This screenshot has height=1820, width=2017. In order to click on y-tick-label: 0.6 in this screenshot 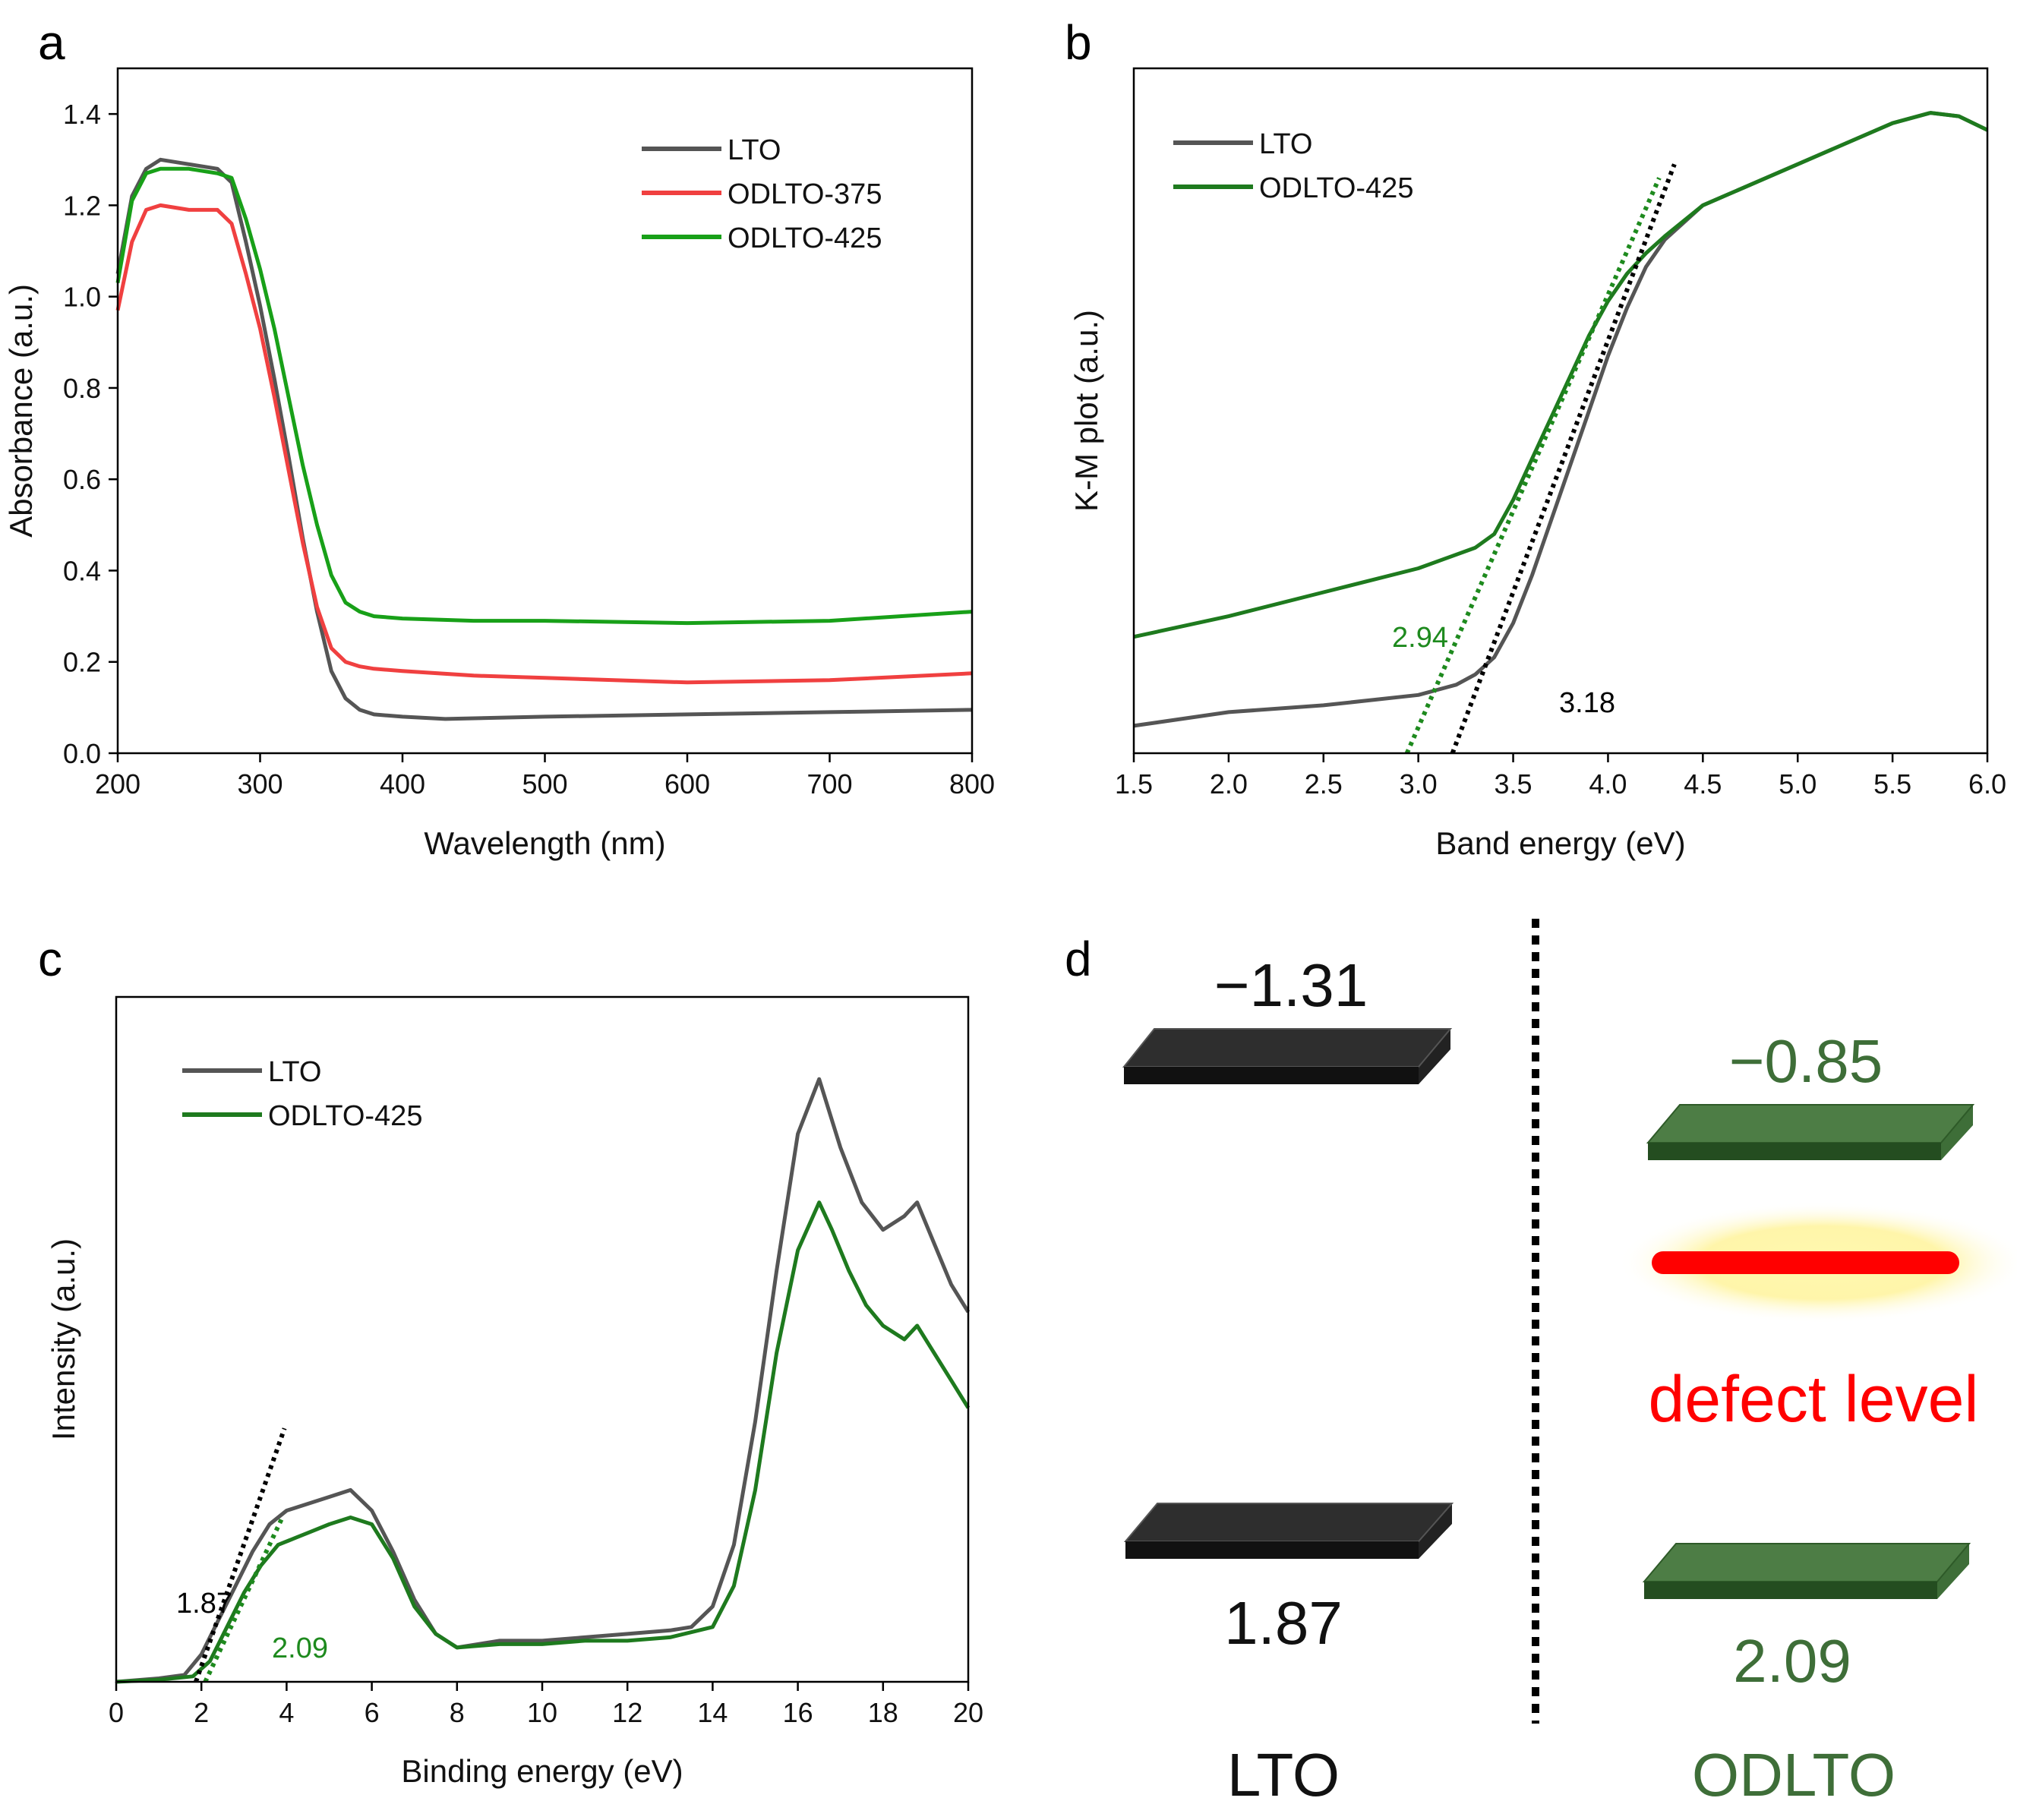, I will do `click(82, 479)`.